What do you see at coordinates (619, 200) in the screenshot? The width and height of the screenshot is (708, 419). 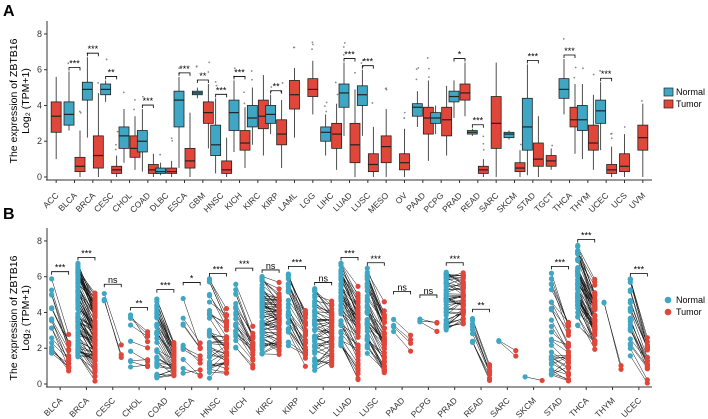 I see `x-tick-label-ucs: UCS` at bounding box center [619, 200].